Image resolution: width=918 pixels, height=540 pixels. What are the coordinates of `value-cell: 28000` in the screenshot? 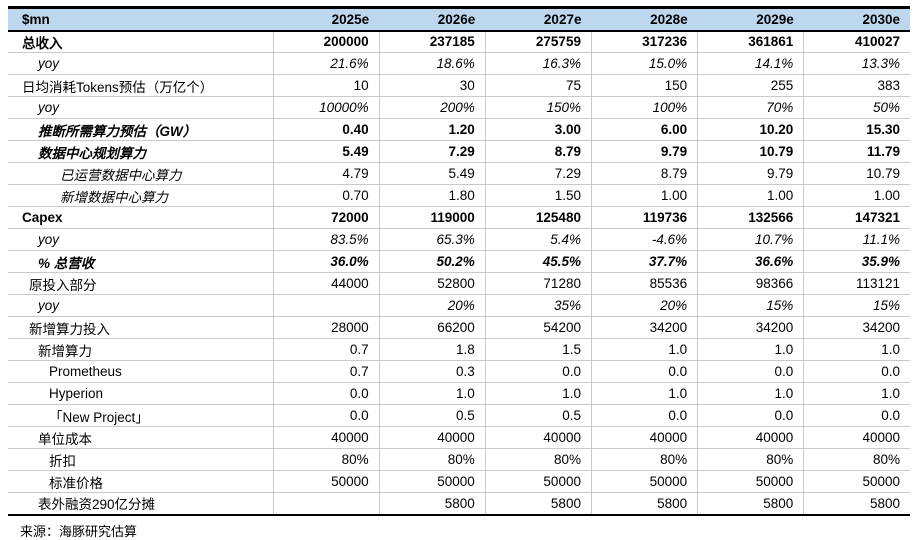 It's located at (326, 327).